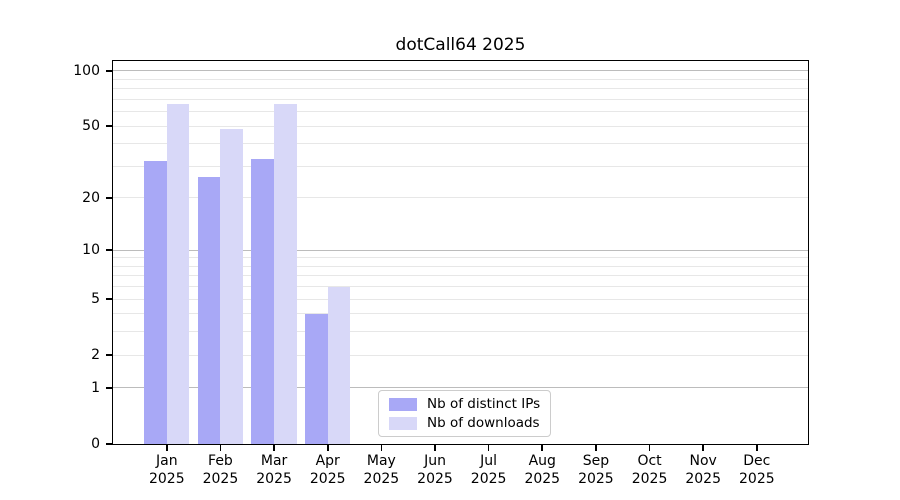 This screenshot has width=900, height=500. What do you see at coordinates (95, 299) in the screenshot?
I see `y-tick-label: 5` at bounding box center [95, 299].